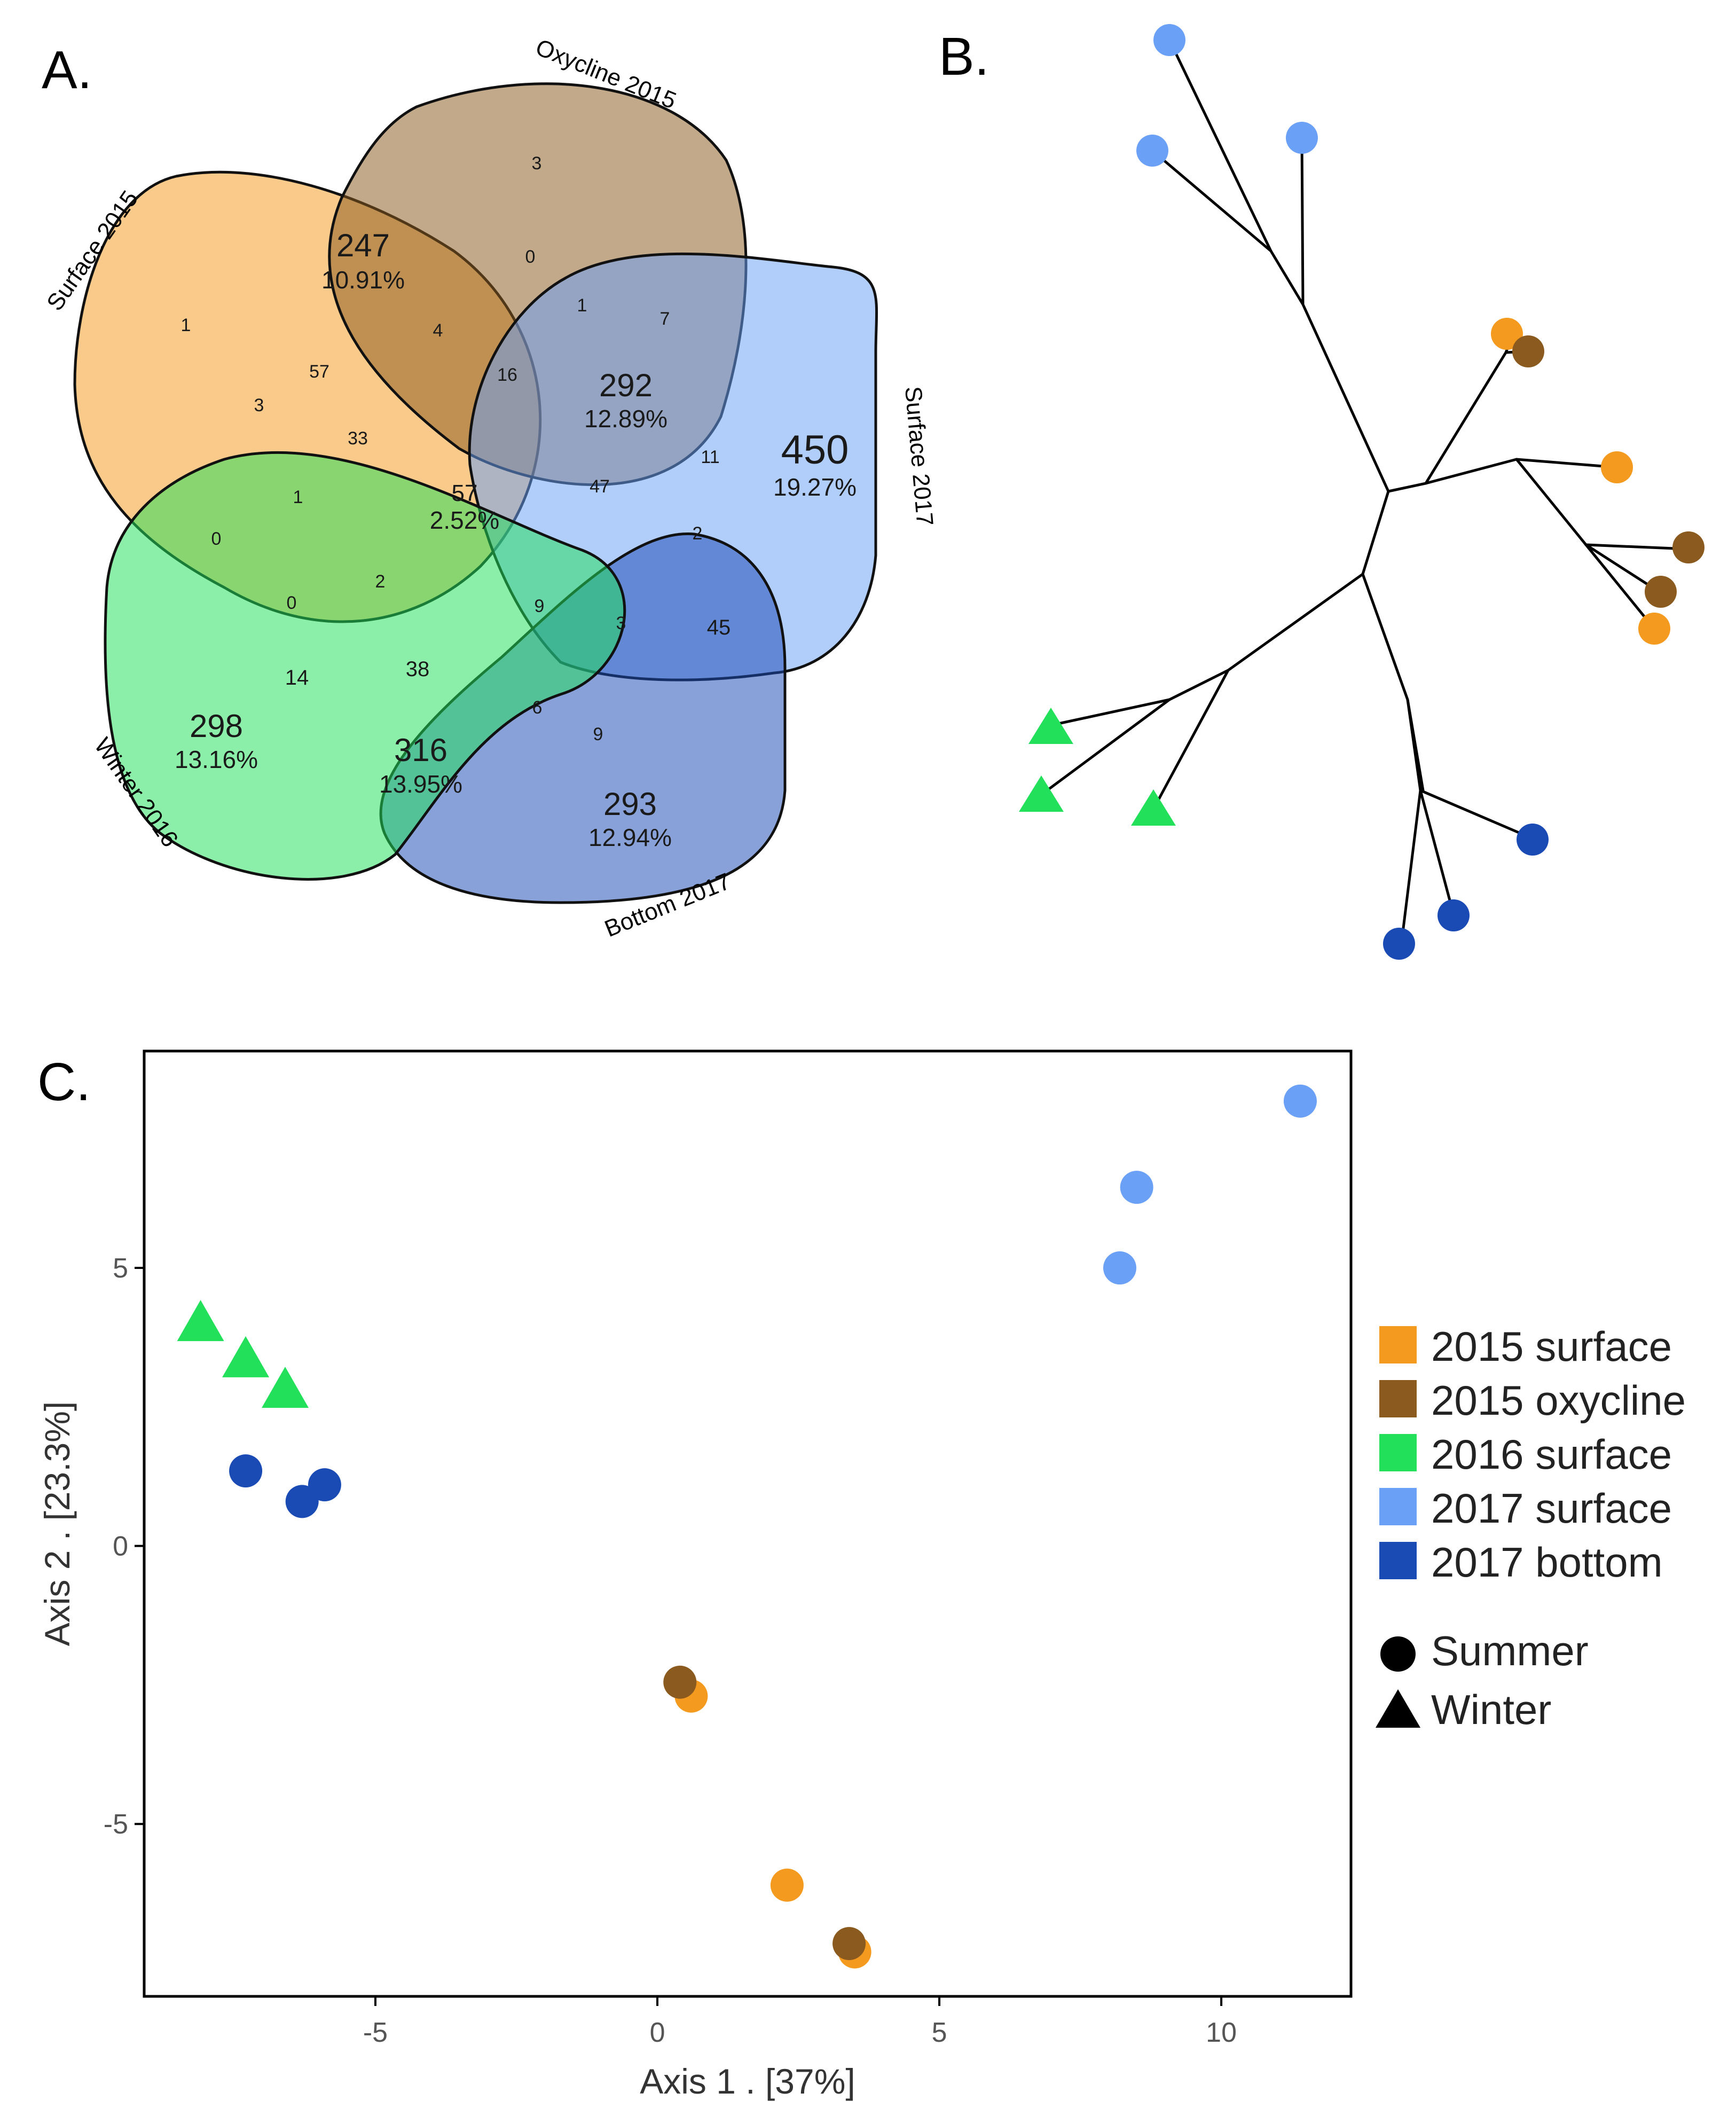  What do you see at coordinates (1551, 1508) in the screenshot?
I see `legend-label-2017-surface: 2017 surface` at bounding box center [1551, 1508].